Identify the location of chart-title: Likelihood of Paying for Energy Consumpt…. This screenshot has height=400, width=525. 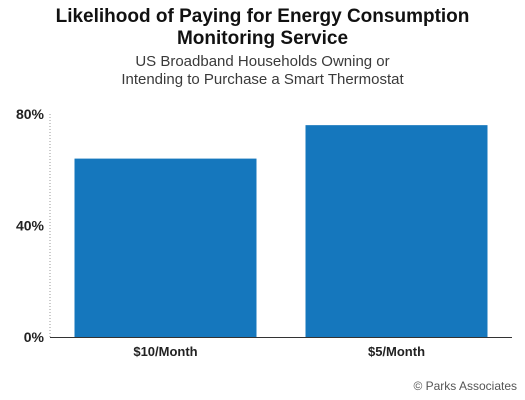
(262, 28).